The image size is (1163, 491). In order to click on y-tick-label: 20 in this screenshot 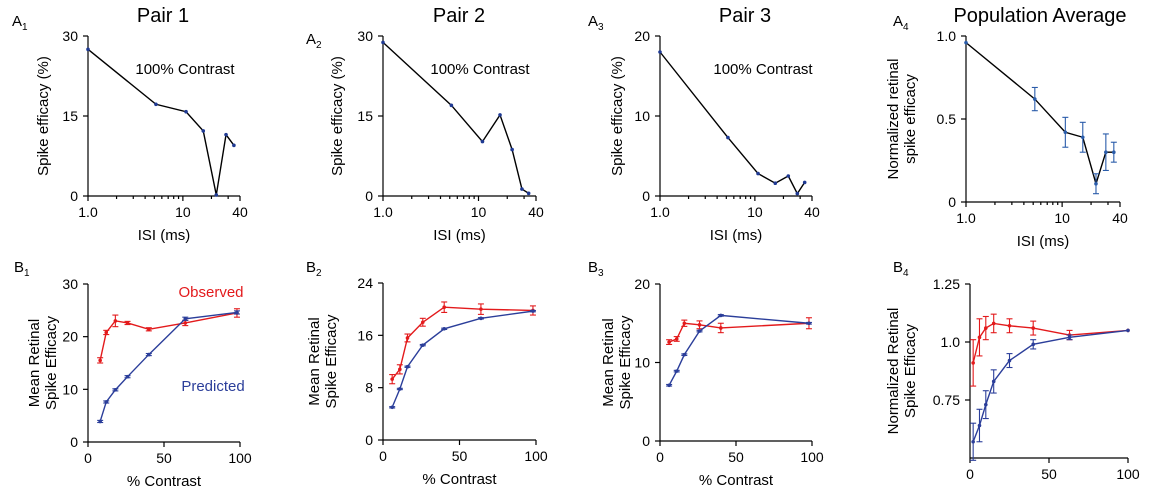, I will do `click(642, 284)`.